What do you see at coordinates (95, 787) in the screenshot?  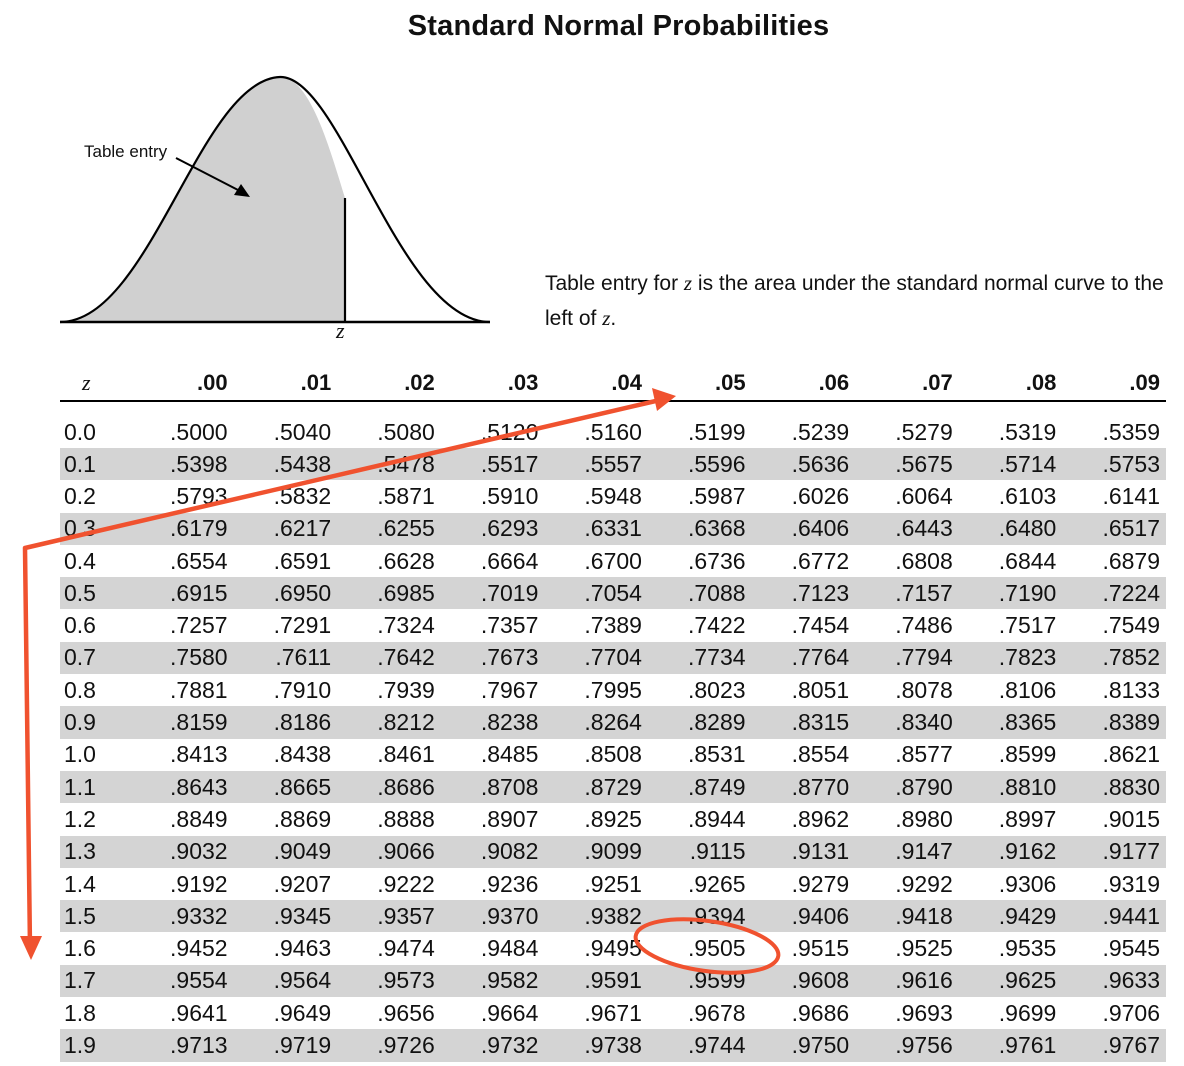 I see `z-value-cell: 1.1` at bounding box center [95, 787].